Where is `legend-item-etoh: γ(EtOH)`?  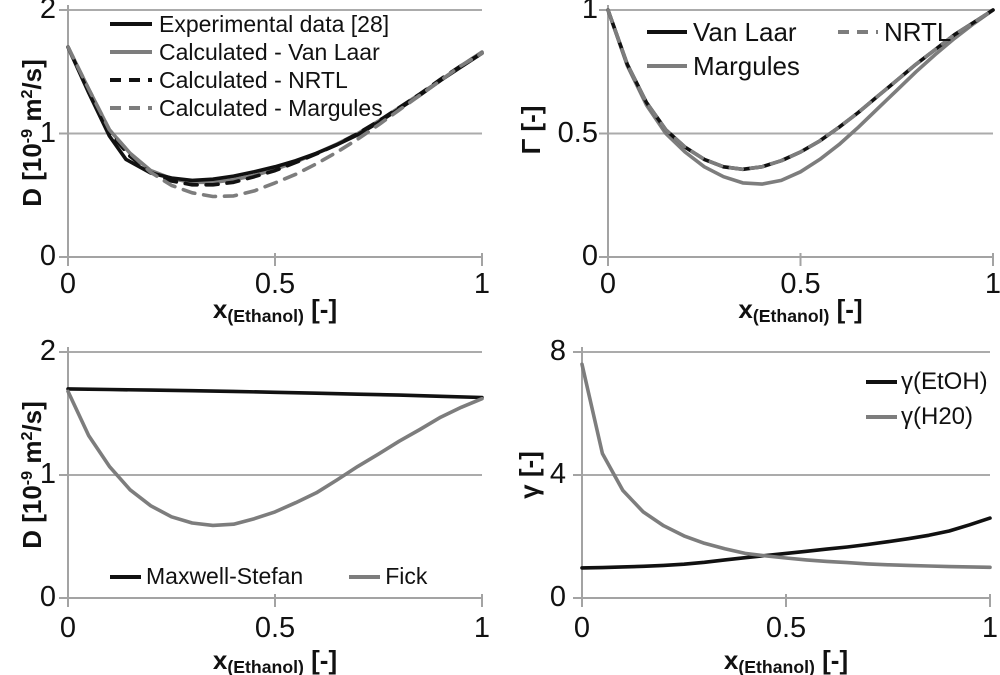
legend-item-etoh: γ(EtOH) is located at coordinates (927, 381).